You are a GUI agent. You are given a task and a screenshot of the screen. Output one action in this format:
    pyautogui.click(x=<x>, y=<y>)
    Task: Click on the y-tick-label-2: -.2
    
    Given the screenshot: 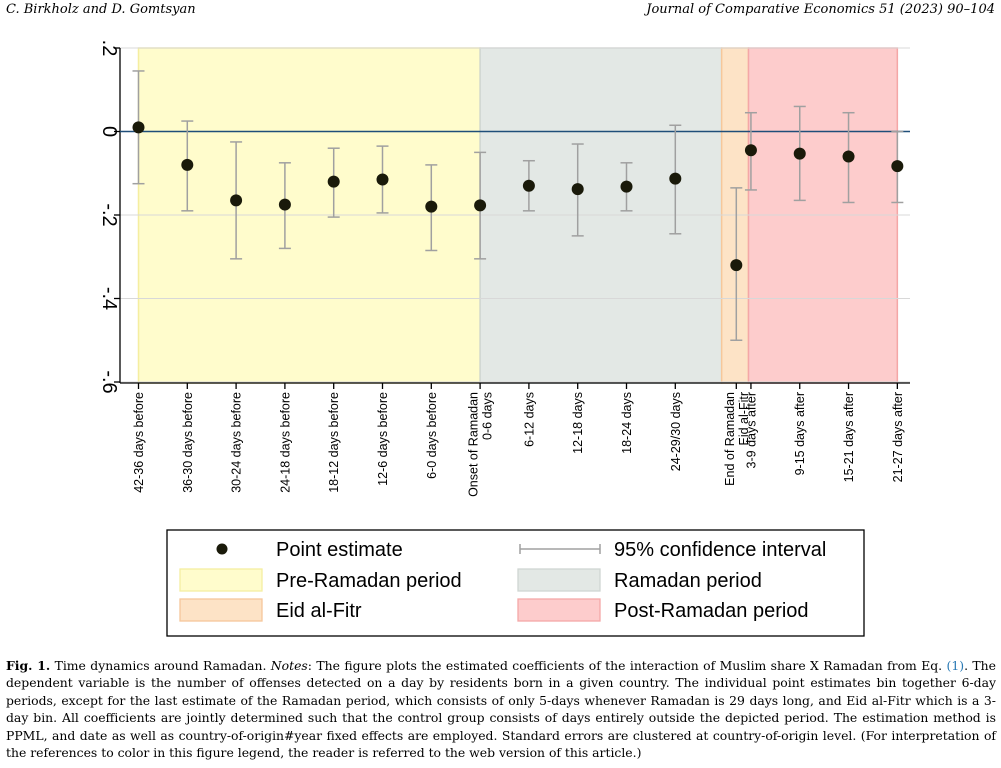 What is the action you would take?
    pyautogui.click(x=109, y=214)
    